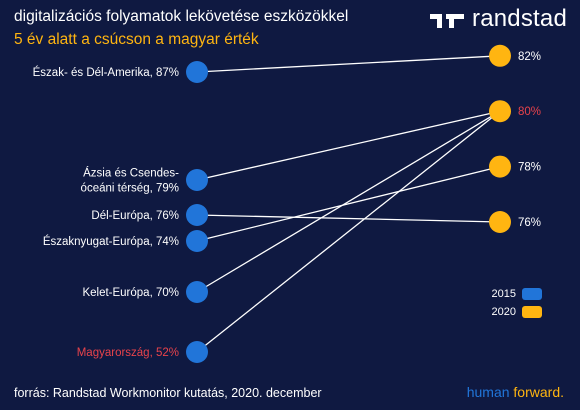 The image size is (580, 410). Describe the element at coordinates (529, 112) in the screenshot. I see `value-label-2020-magyarorszag: 80%` at that location.